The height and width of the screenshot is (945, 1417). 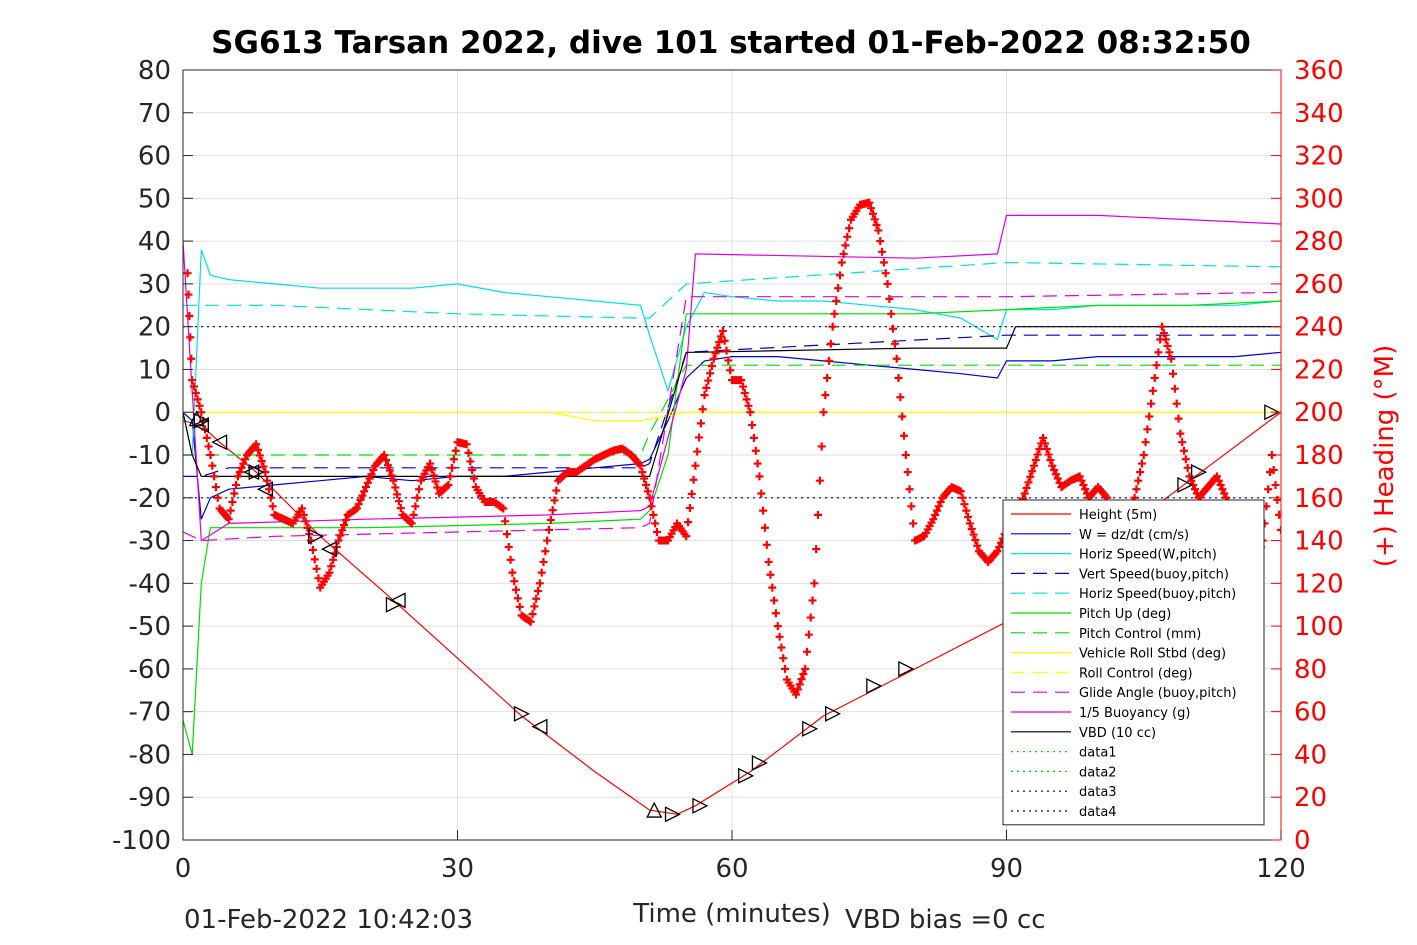 I want to click on right-y-tick-label: 140, so click(x=1319, y=542).